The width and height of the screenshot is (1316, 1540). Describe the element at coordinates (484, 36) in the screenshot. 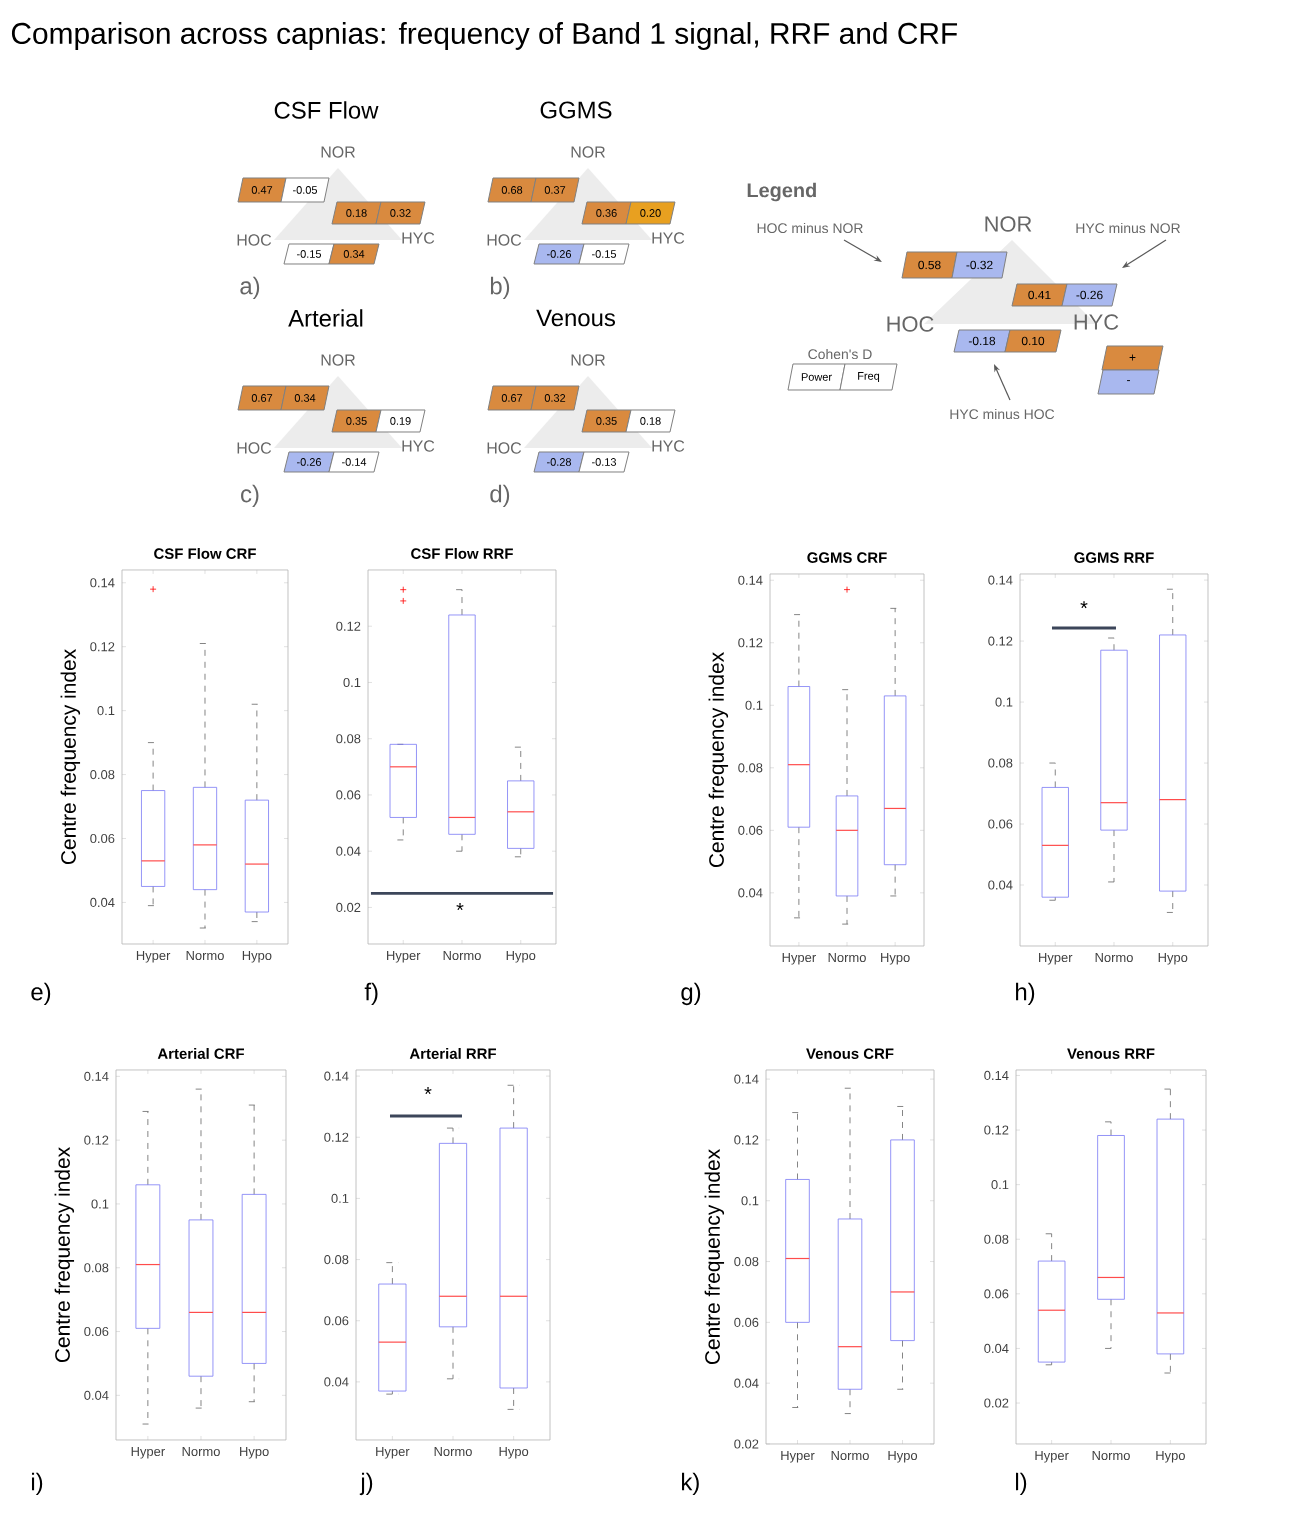

I see `text: Comparison across capnias: frequency of Band 1 signal, RRF and CRF` at that location.